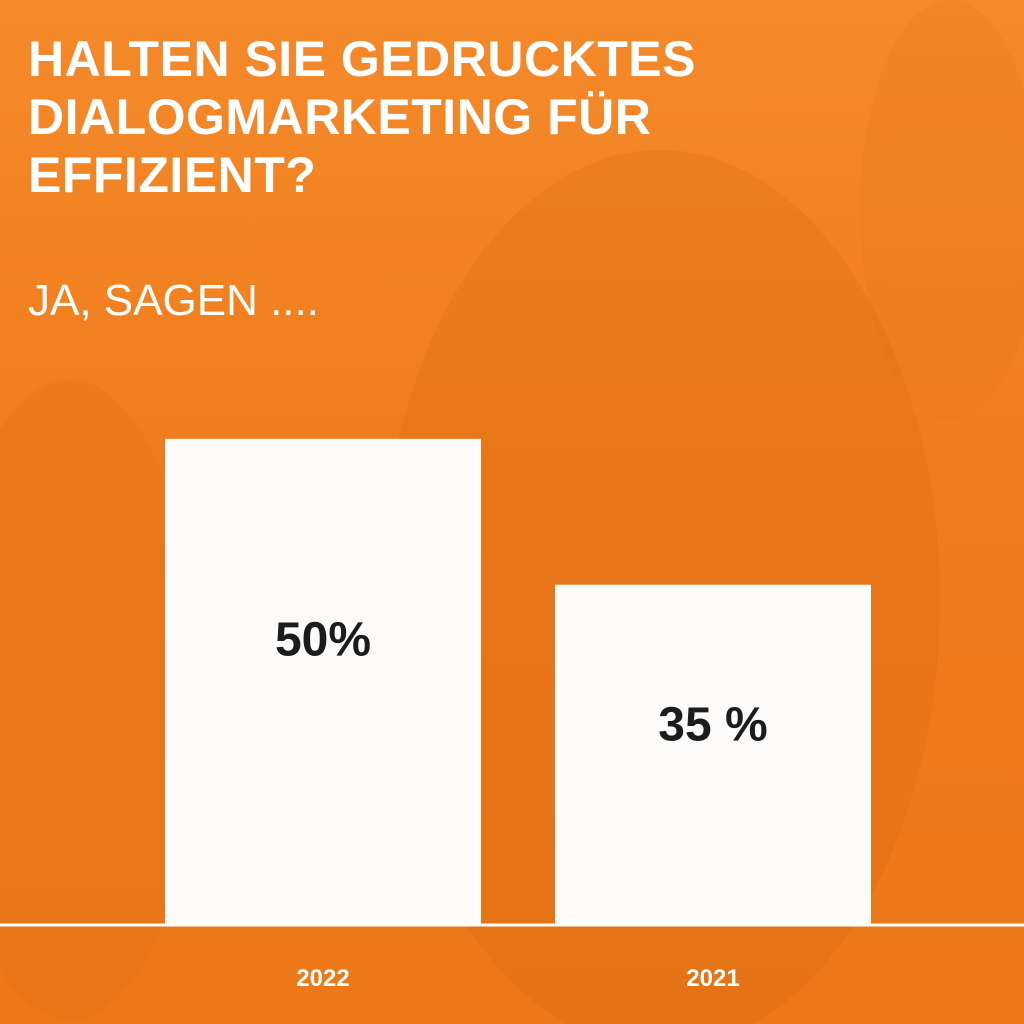 The image size is (1024, 1024). Describe the element at coordinates (517, 978) in the screenshot. I see `x-axis-labels: 2022 2021` at that location.